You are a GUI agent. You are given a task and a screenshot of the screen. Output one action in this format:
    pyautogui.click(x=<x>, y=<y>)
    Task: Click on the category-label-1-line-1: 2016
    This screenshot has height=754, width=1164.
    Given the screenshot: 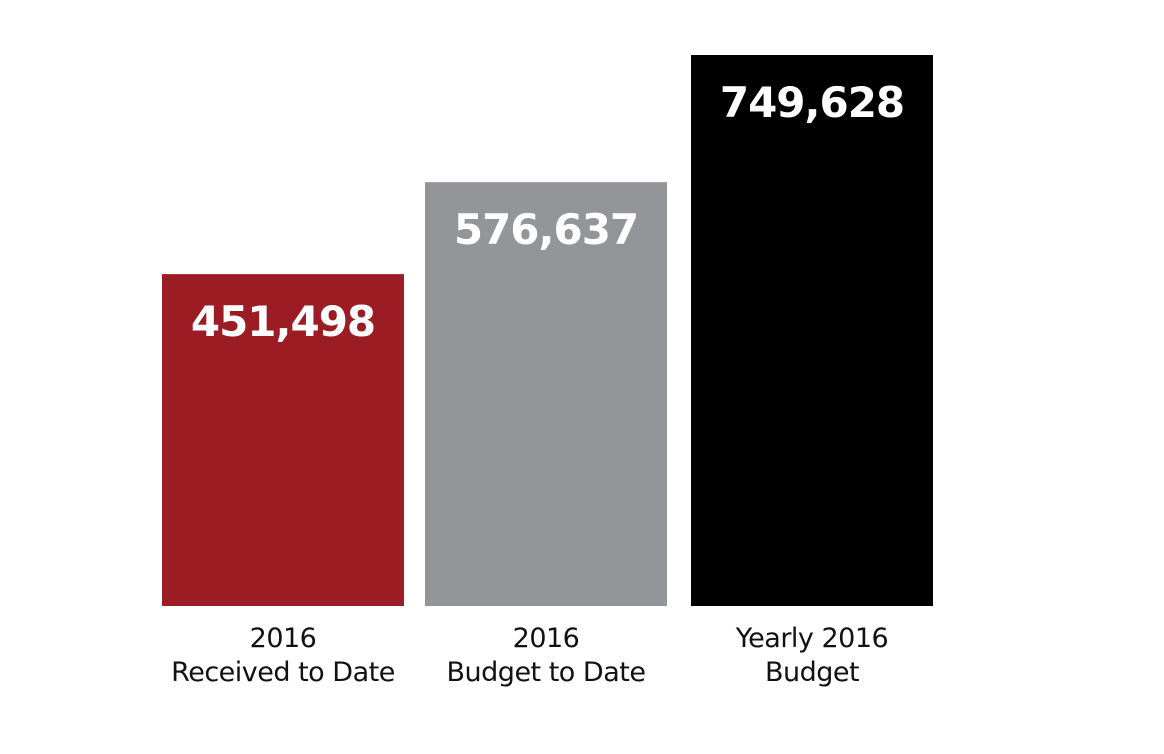 What is the action you would take?
    pyautogui.click(x=283, y=638)
    